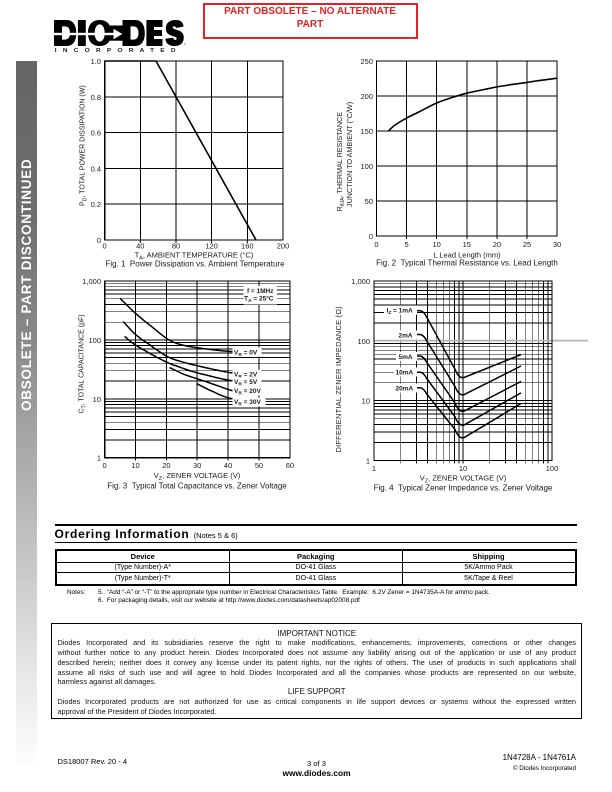 The image size is (612, 792). What do you see at coordinates (83, 363) in the screenshot?
I see `svg-text: CT, TOTAL CAPACITANCE (pF)` at bounding box center [83, 363].